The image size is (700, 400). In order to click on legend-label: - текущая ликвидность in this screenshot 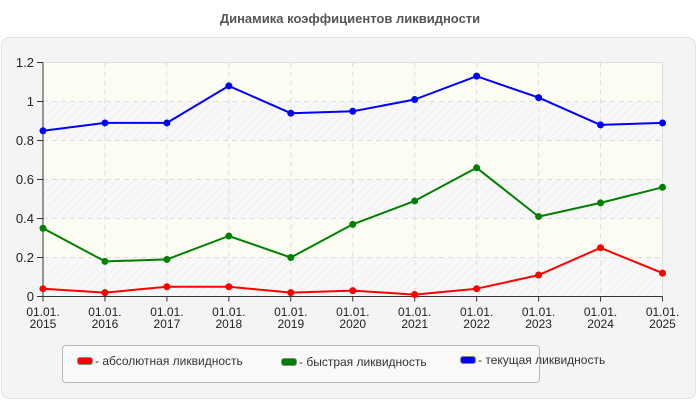, I will do `click(542, 360)`.